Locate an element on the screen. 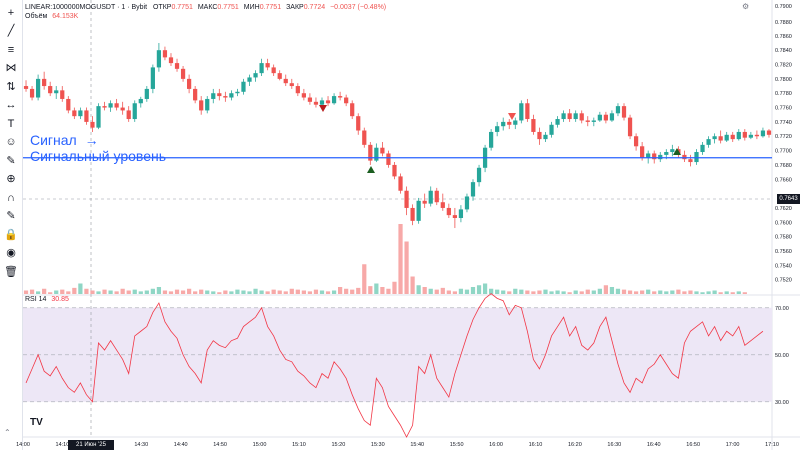 The image size is (800, 460). time-tick-label: 14:10 is located at coordinates (63, 445).